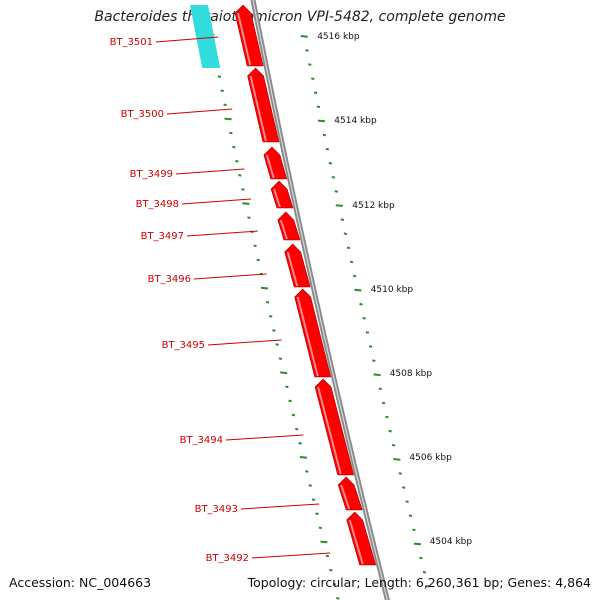 This screenshot has height=600, width=600. What do you see at coordinates (392, 290) in the screenshot?
I see `ruler-label: 4510 kbp` at bounding box center [392, 290].